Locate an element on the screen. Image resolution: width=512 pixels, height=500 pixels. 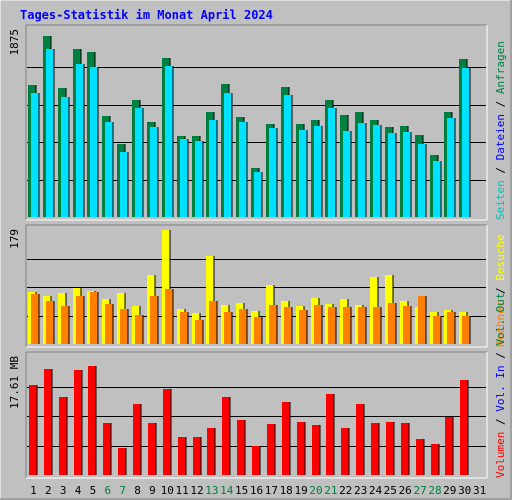
x-tick-label-7: 7 is located at coordinates (122, 490).